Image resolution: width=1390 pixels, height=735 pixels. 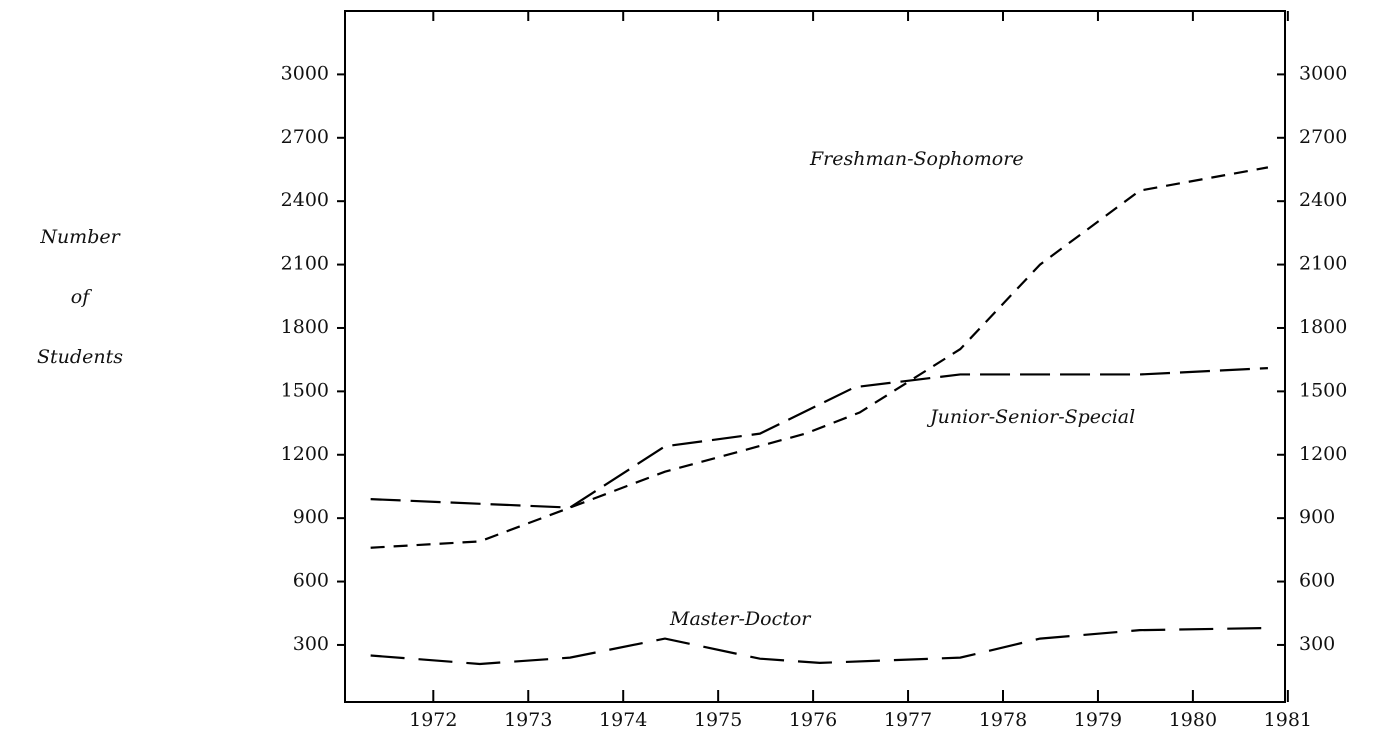 What do you see at coordinates (1323, 327) in the screenshot?
I see `y2-tick-label: 1800` at bounding box center [1323, 327].